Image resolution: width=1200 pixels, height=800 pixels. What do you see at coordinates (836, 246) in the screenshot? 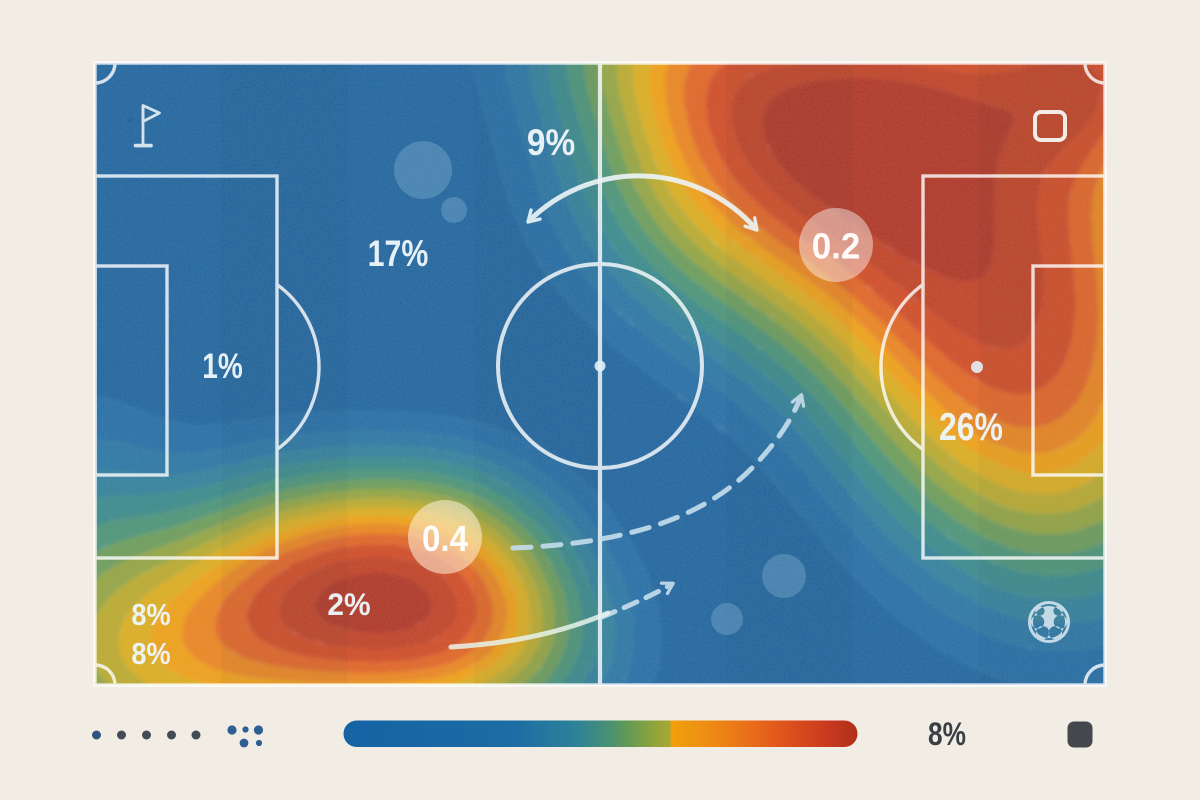
I see `svg-text: 0.2` at bounding box center [836, 246].